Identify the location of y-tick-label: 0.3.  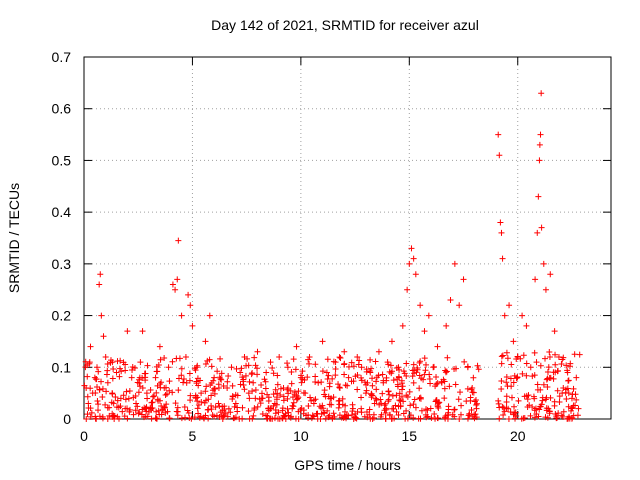
(62, 264).